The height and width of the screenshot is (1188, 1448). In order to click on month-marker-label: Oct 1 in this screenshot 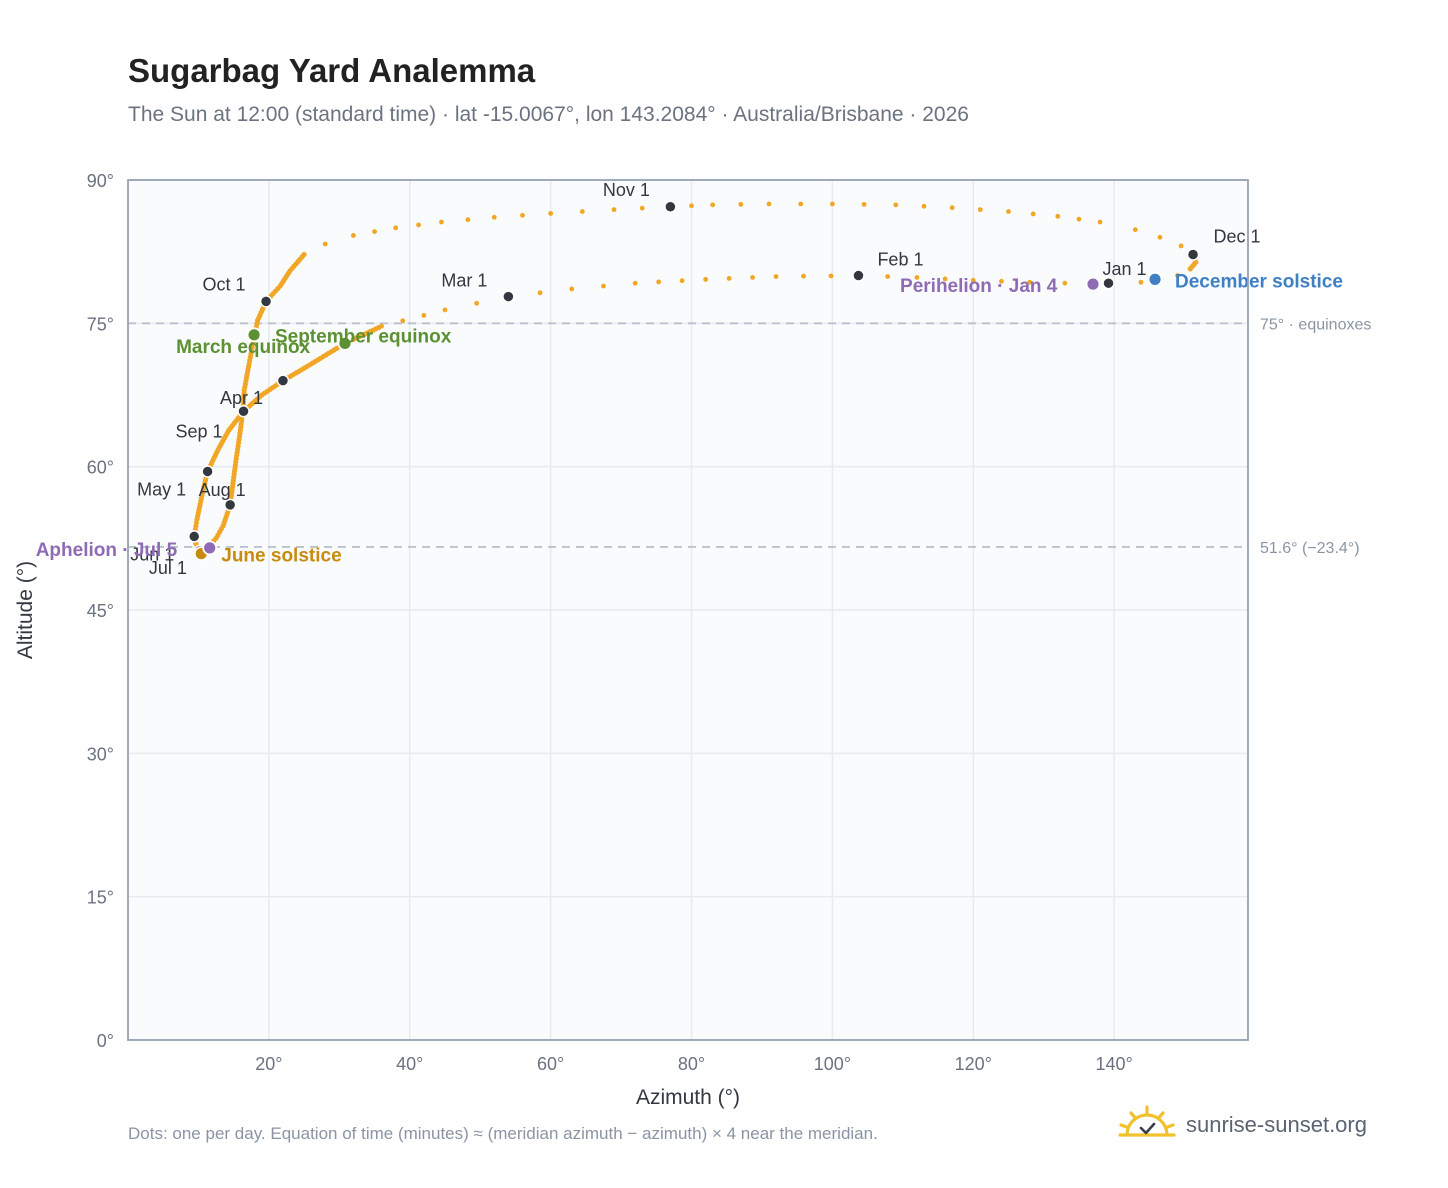, I will do `click(224, 284)`.